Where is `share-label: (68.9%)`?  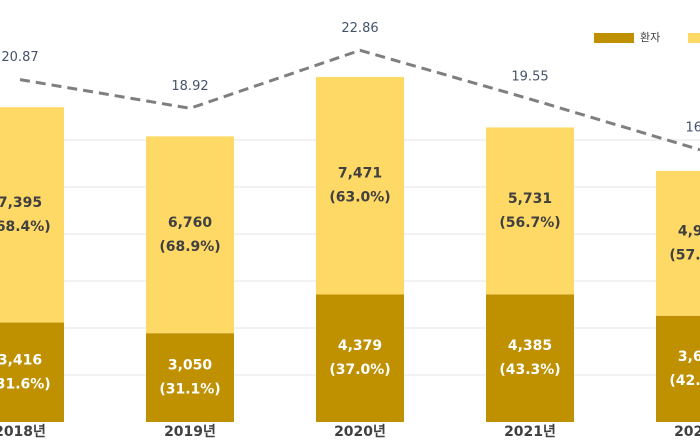
share-label: (68.9%) is located at coordinates (189, 247).